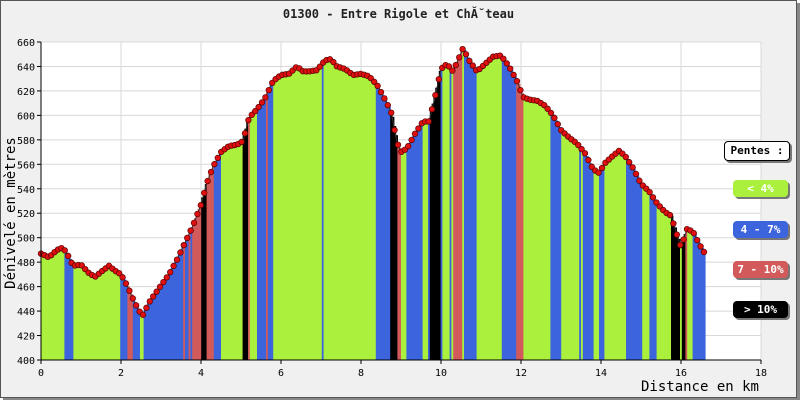 The height and width of the screenshot is (400, 800). Describe the element at coordinates (26, 92) in the screenshot. I see `y-tick-label: 620` at that location.